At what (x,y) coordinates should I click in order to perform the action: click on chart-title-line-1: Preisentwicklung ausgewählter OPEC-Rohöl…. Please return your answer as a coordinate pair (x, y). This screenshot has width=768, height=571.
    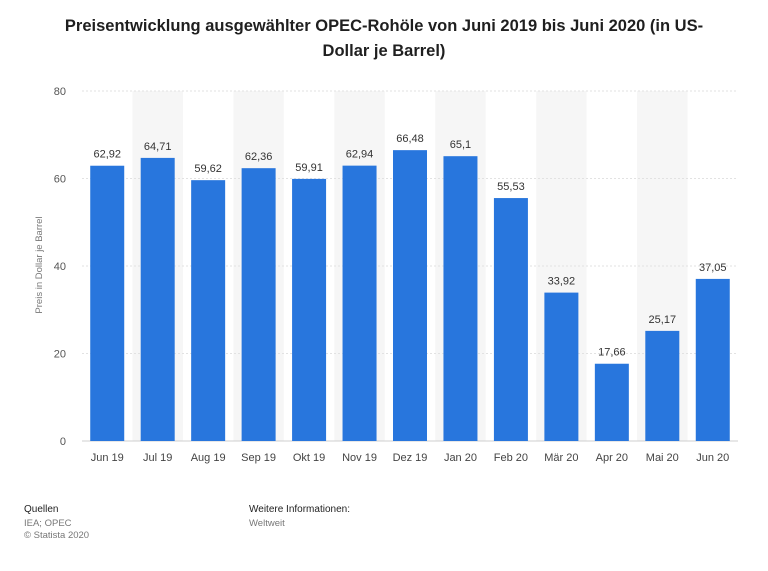
    Looking at the image, I should click on (384, 26).